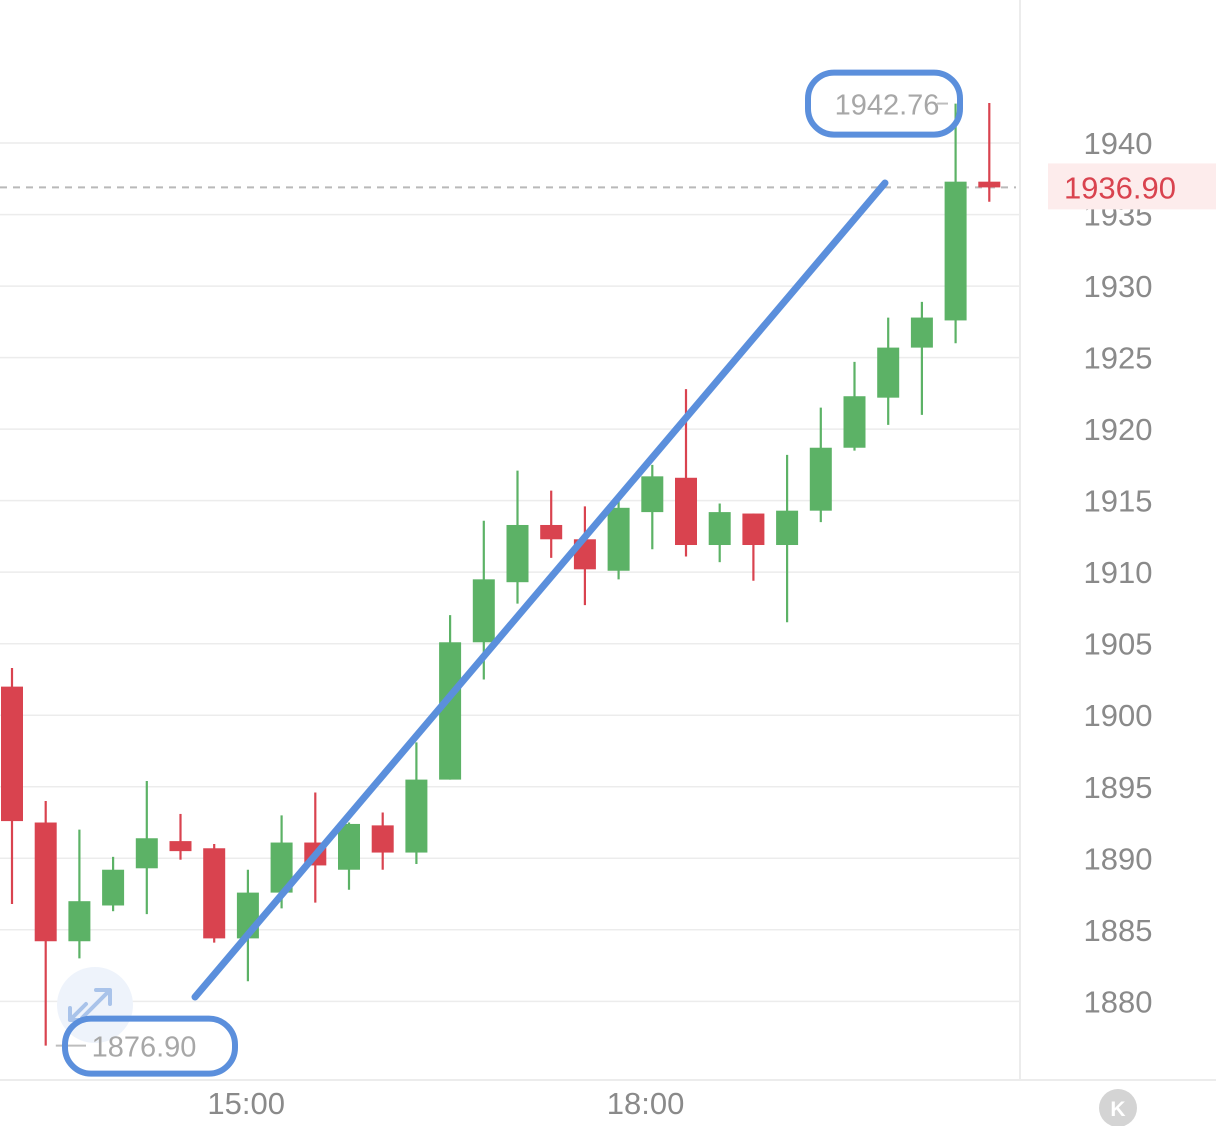 This screenshot has height=1126, width=1216. I want to click on kline-badge-glyph: K, so click(1117, 1109).